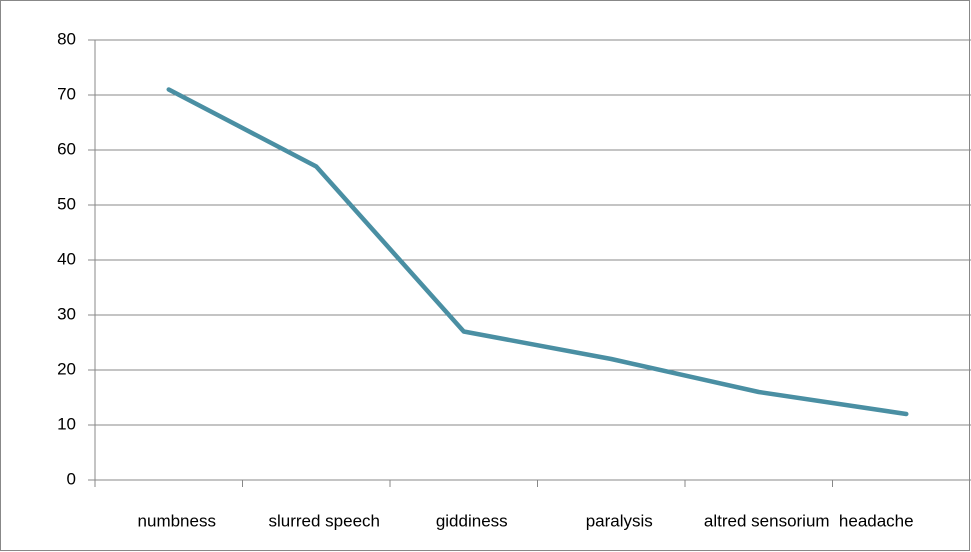 Image resolution: width=971 pixels, height=552 pixels. Describe the element at coordinates (177, 520) in the screenshot. I see `x-tick-label: numbness` at that location.